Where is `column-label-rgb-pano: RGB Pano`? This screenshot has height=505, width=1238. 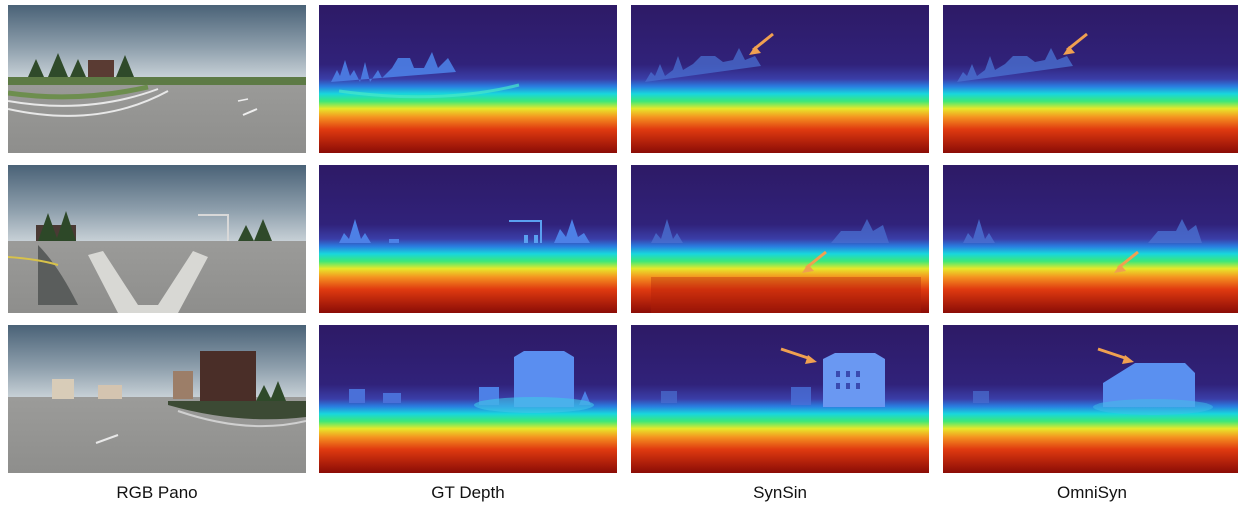
column-label-rgb-pano: RGB Pano is located at coordinates (157, 492).